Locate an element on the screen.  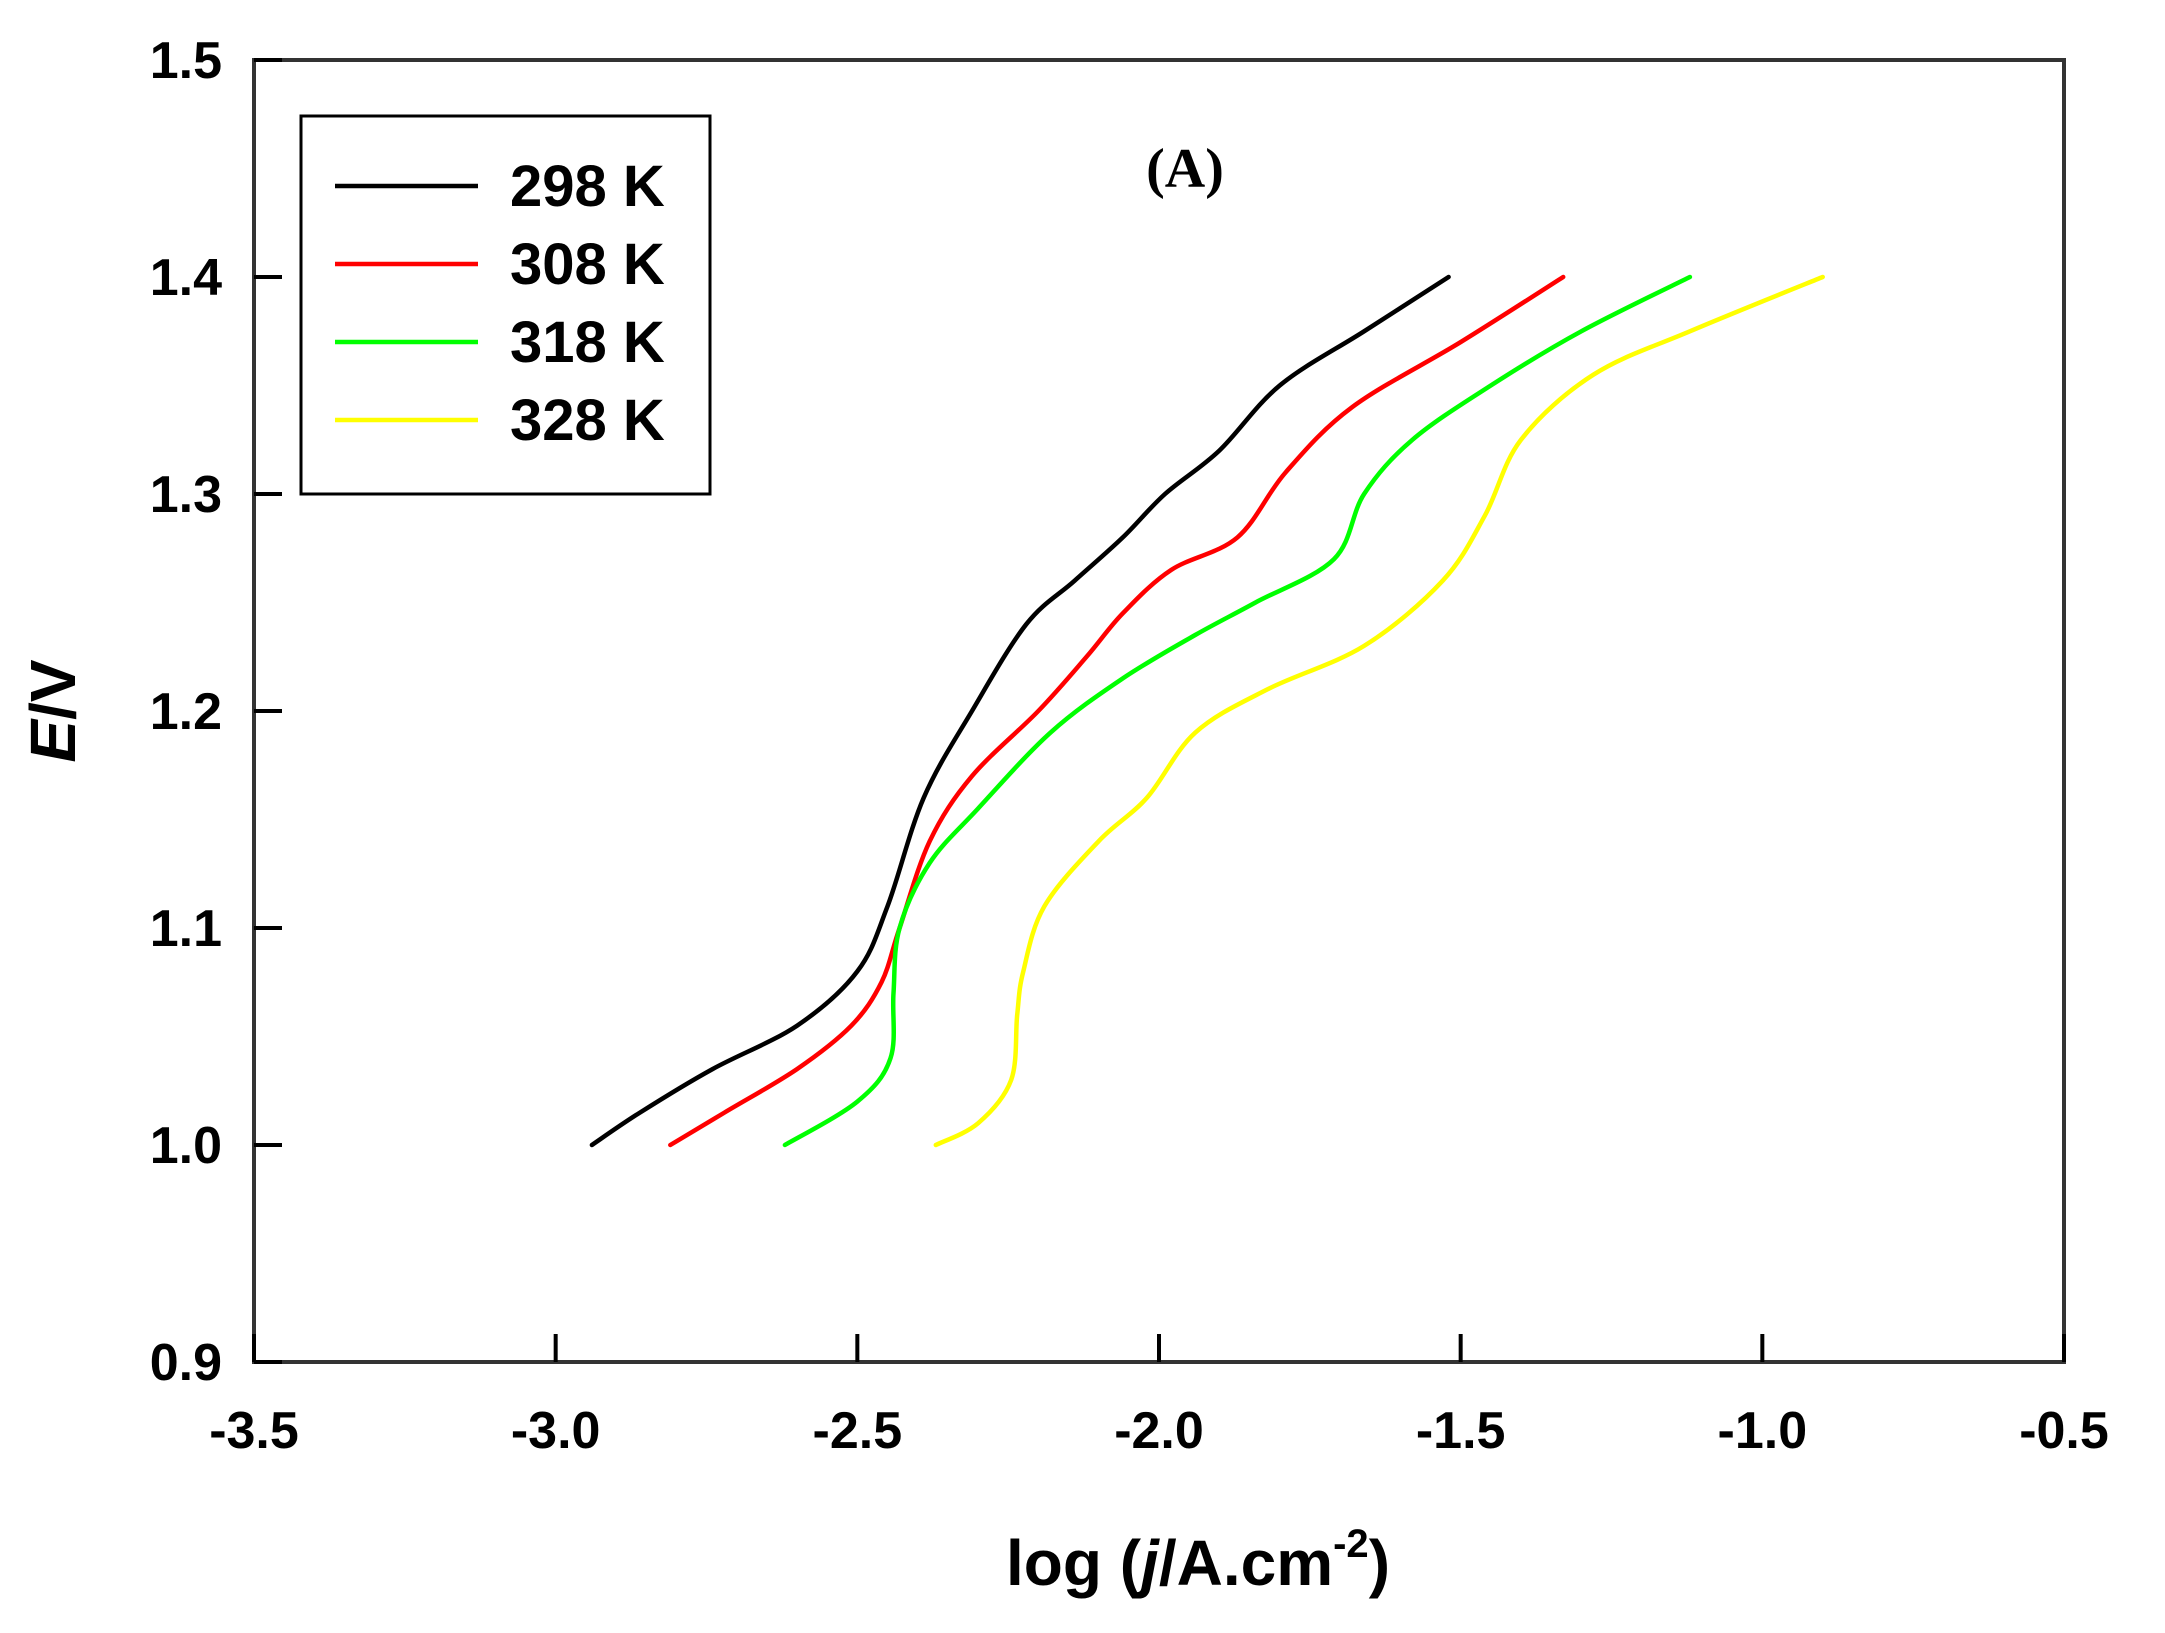
legend: 298 K 308 K 318 K 328 K is located at coordinates (505, 305).